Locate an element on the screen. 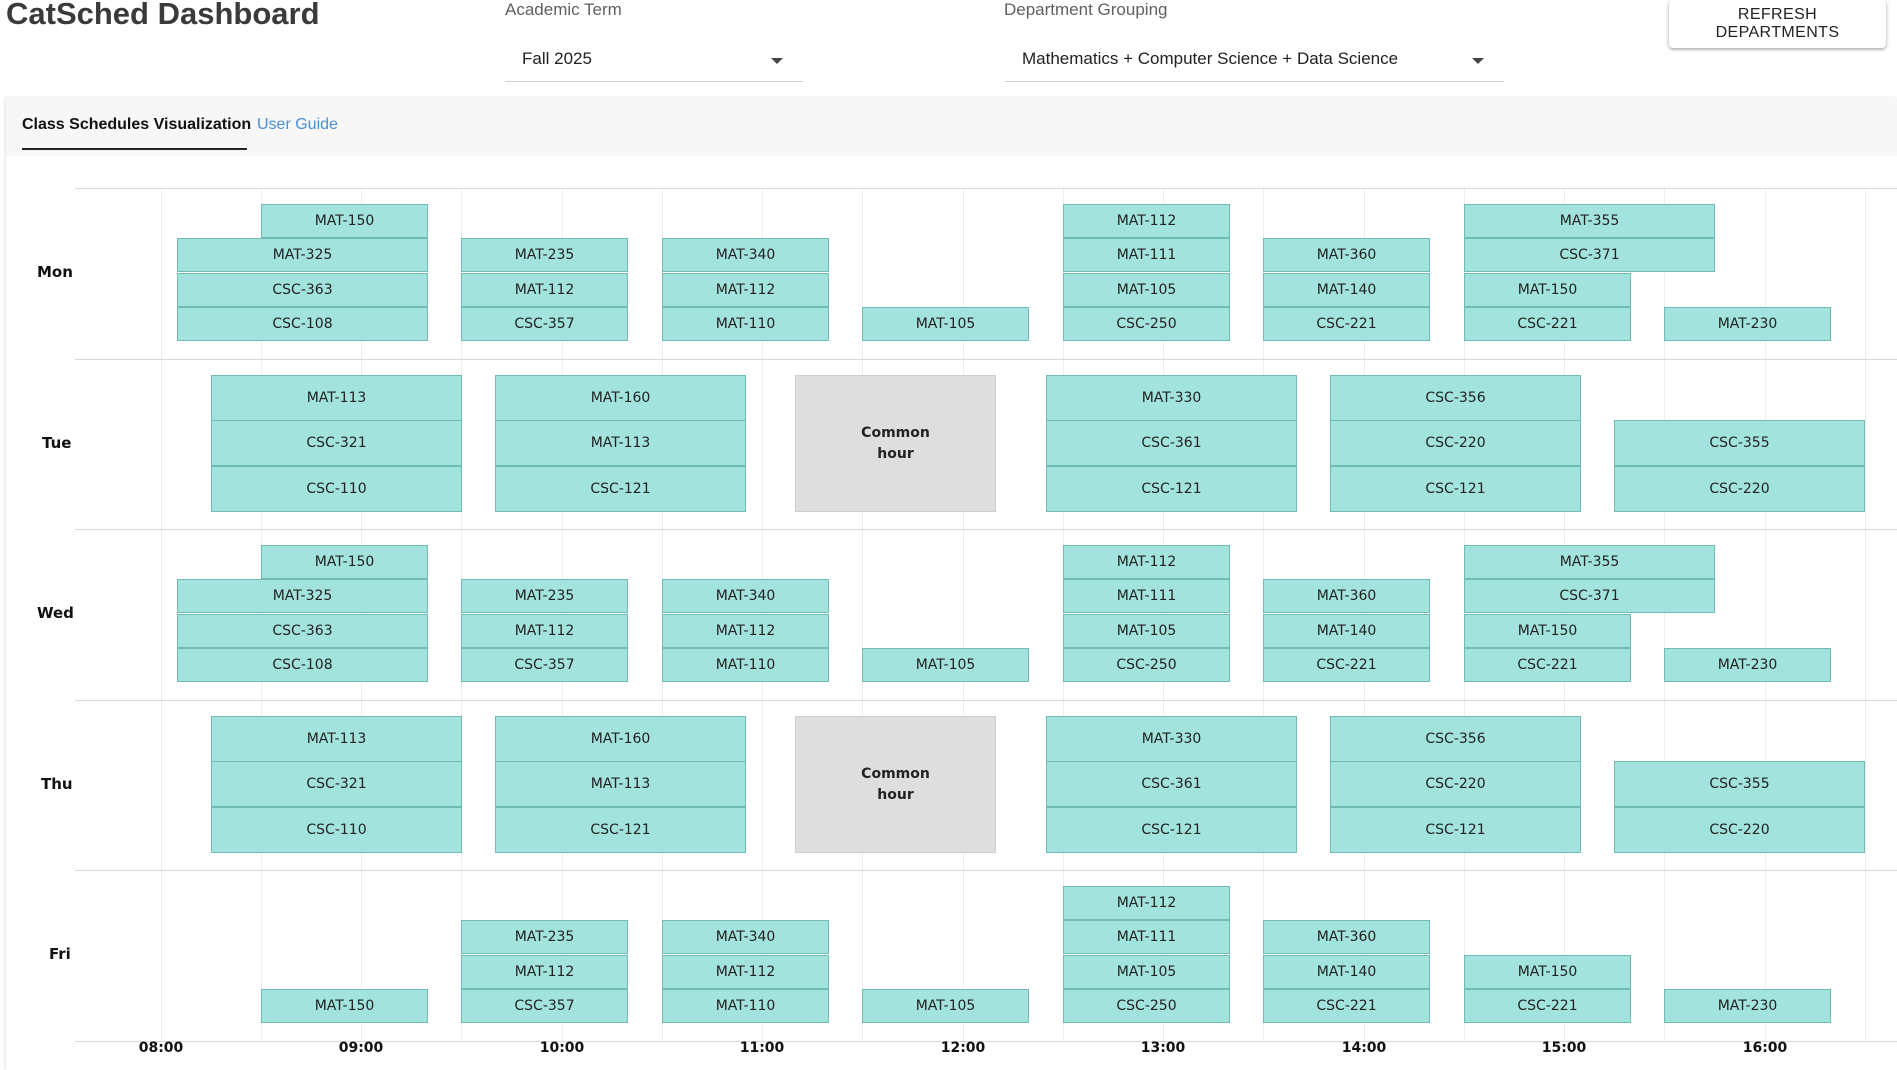 The image size is (1897, 1070). common-hour-label: Common hour is located at coordinates (895, 443).